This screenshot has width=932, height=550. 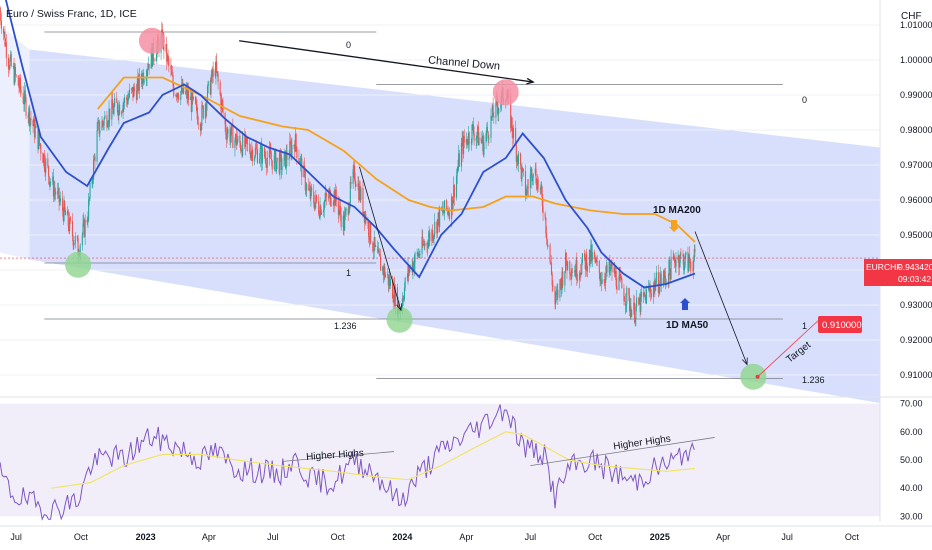 What do you see at coordinates (531, 537) in the screenshot?
I see `time-tick-8: Jul` at bounding box center [531, 537].